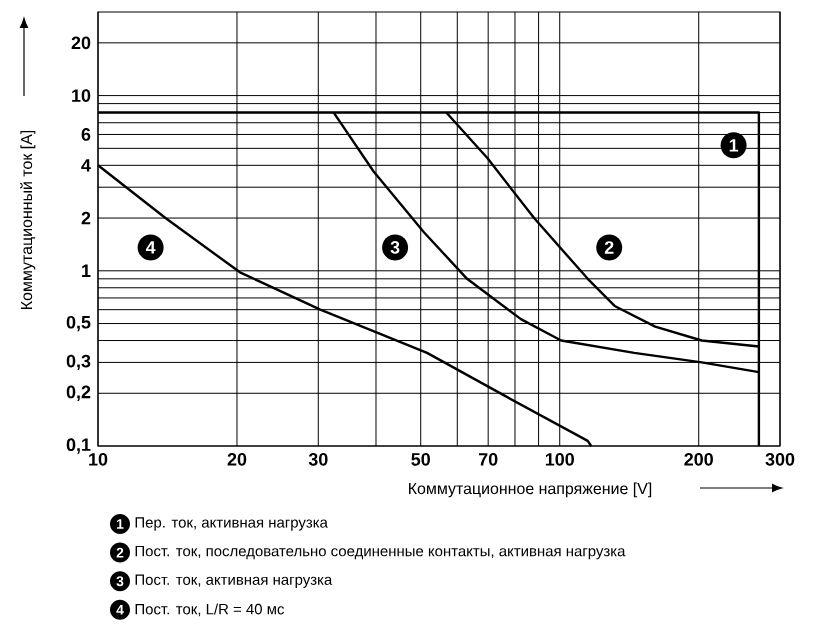 This screenshot has width=816, height=638. I want to click on annotation: 2, so click(609, 247).